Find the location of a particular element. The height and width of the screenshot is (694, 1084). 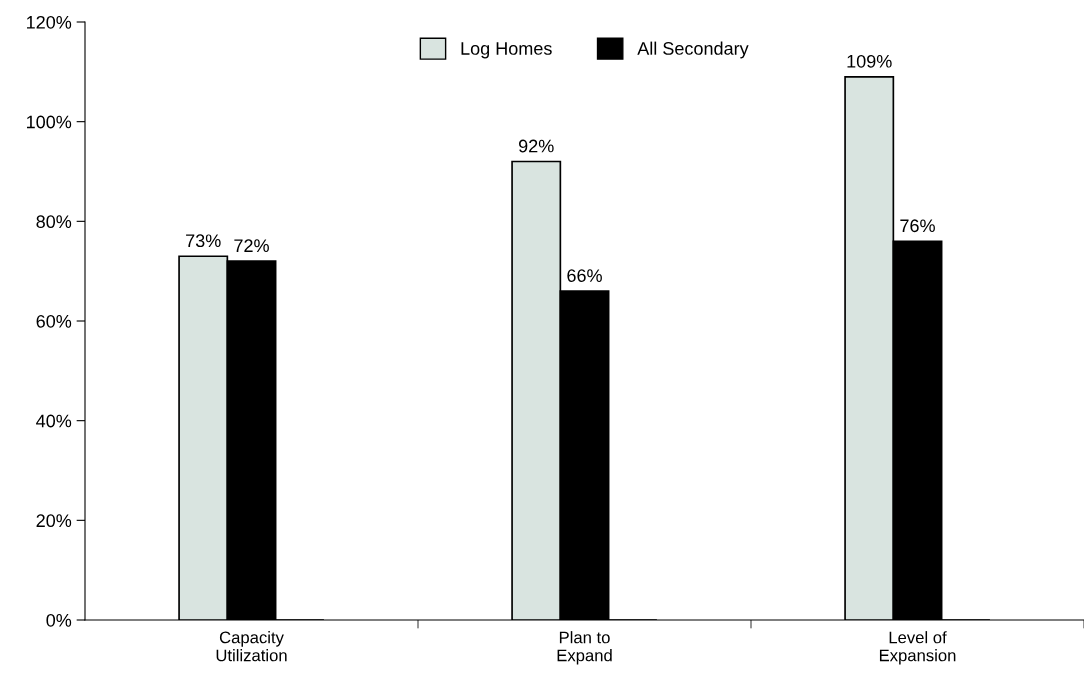

data-label: 66% is located at coordinates (584, 275).